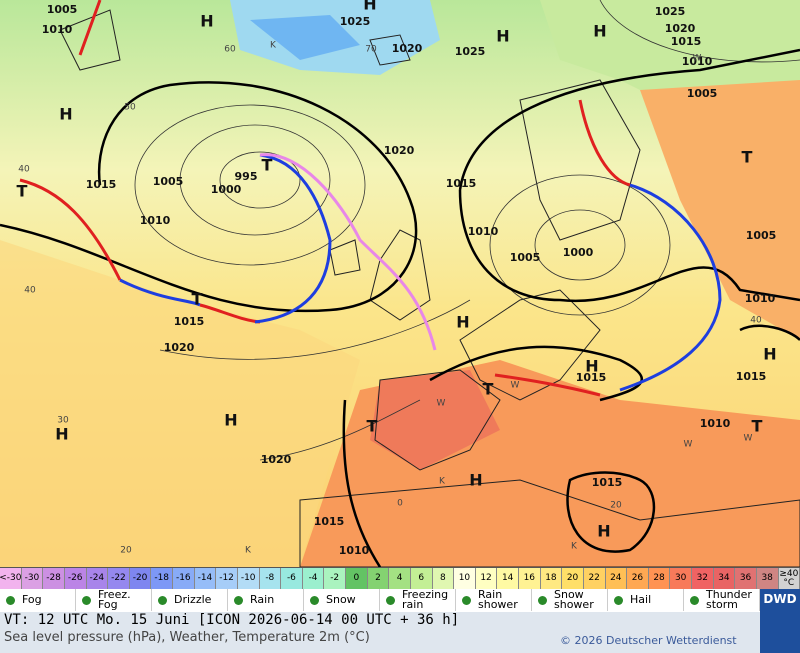  I want to click on scale-cell: 22, so click(594, 578).